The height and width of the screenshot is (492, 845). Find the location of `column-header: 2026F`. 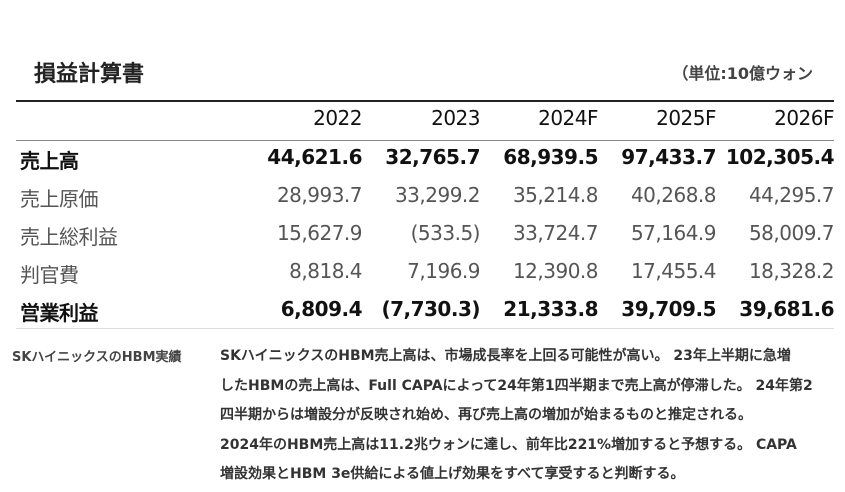

column-header: 2026F is located at coordinates (804, 118).